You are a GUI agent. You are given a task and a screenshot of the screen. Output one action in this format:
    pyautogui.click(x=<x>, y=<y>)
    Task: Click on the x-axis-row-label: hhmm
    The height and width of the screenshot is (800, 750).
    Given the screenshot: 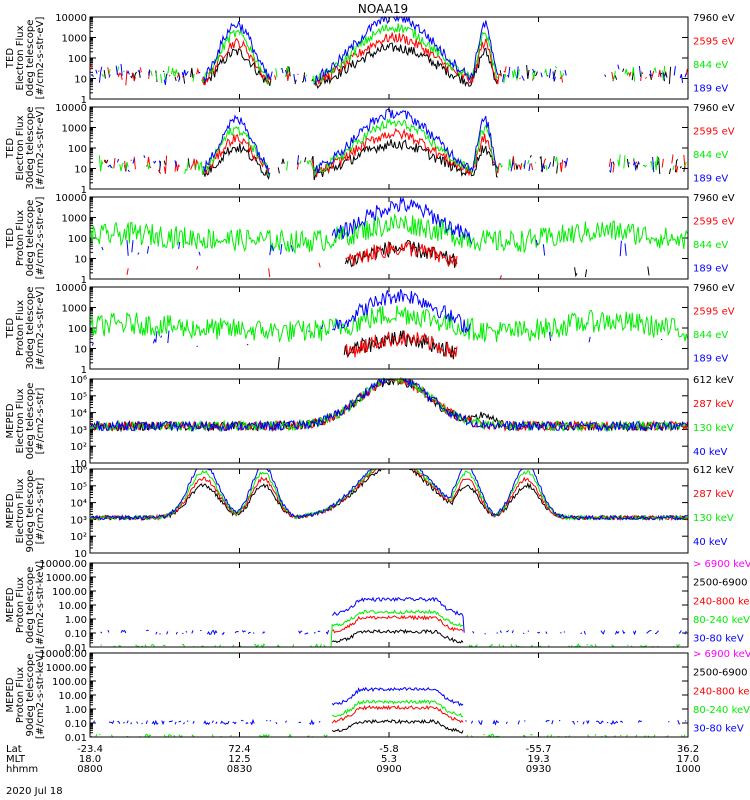 What is the action you would take?
    pyautogui.click(x=22, y=769)
    